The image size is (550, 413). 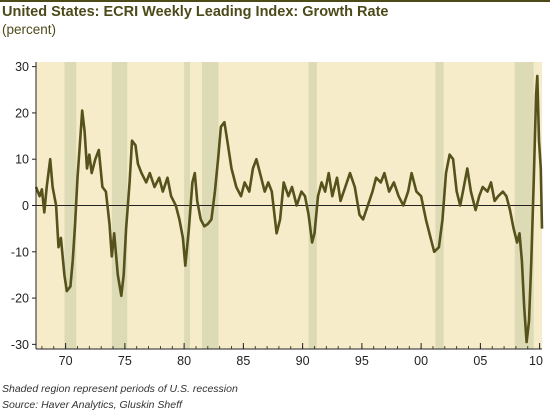 I want to click on x-tick-label: 75, so click(x=125, y=361).